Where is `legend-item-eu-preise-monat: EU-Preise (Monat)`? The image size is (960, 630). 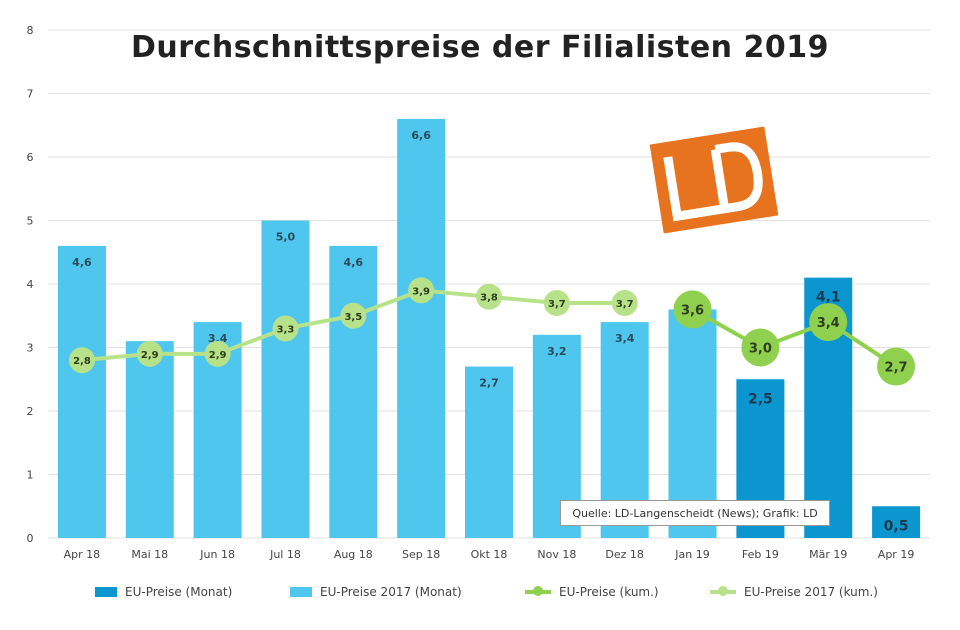
legend-item-eu-preise-monat: EU-Preise (Monat) is located at coordinates (163, 592).